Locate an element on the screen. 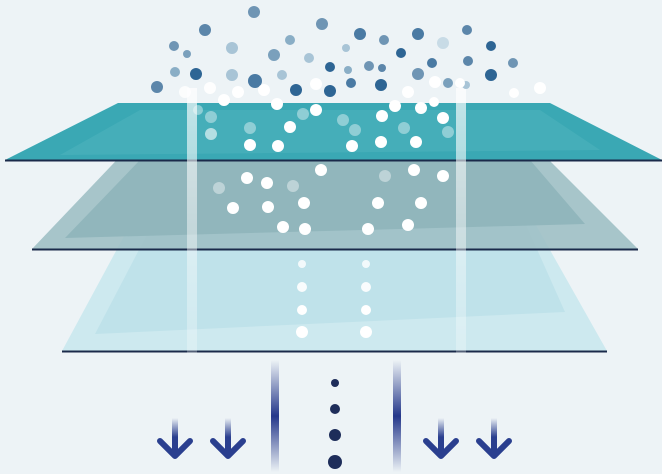 This screenshot has height=474, width=662. arrows is located at coordinates (334, 438).